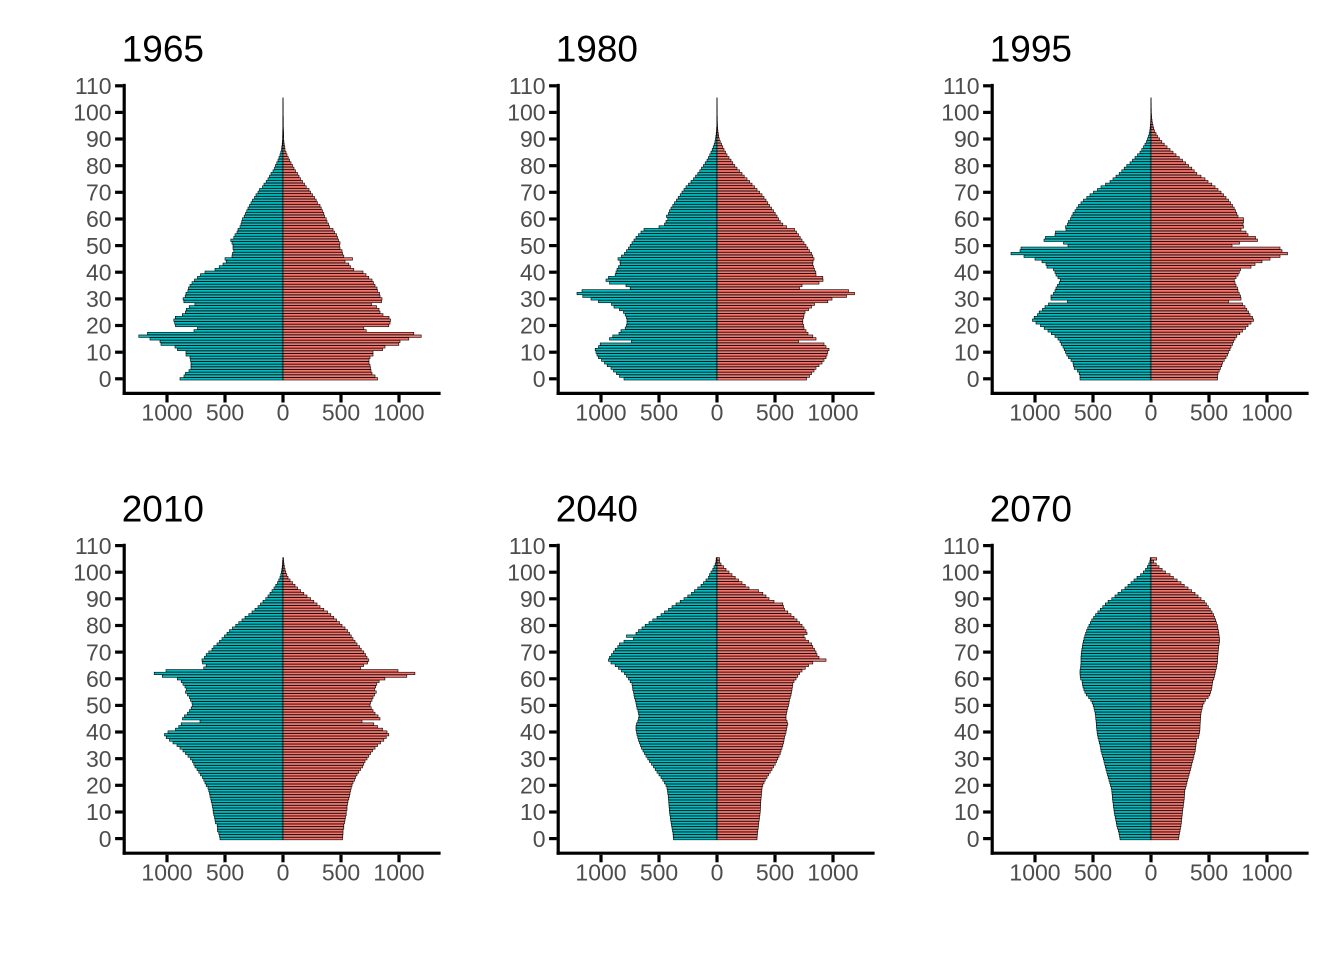  I want to click on svg-text: 2010, so click(163, 508).